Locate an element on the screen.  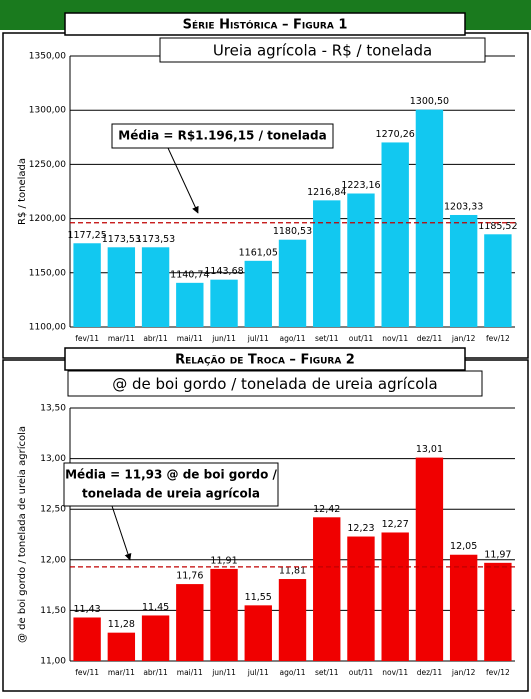
value-label: 1177,25 is located at coordinates (86, 235).